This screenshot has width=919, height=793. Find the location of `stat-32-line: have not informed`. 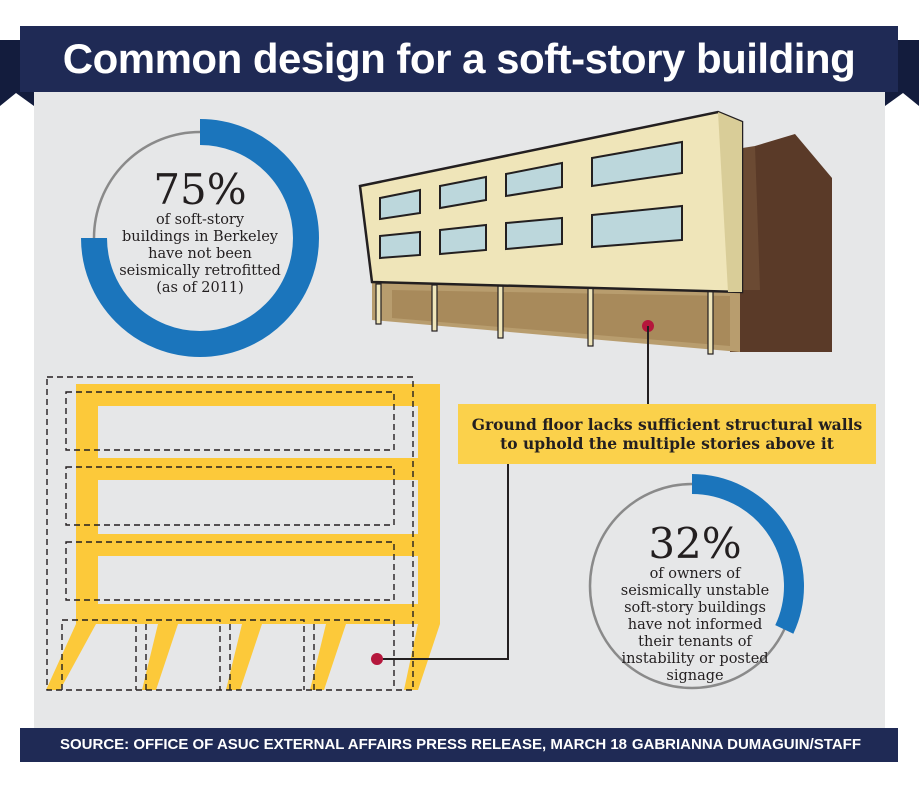

stat-32-line: have not informed is located at coordinates (695, 625).